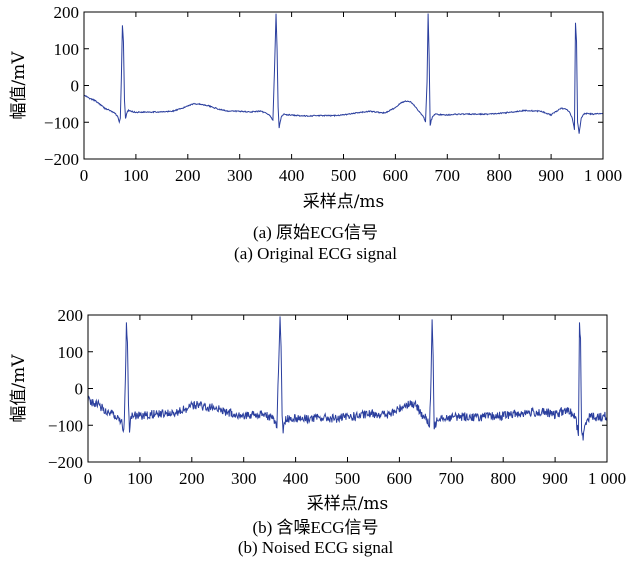 The height and width of the screenshot is (563, 631). I want to click on caption-en-noised: (b) Noised ECG signal, so click(315, 547).